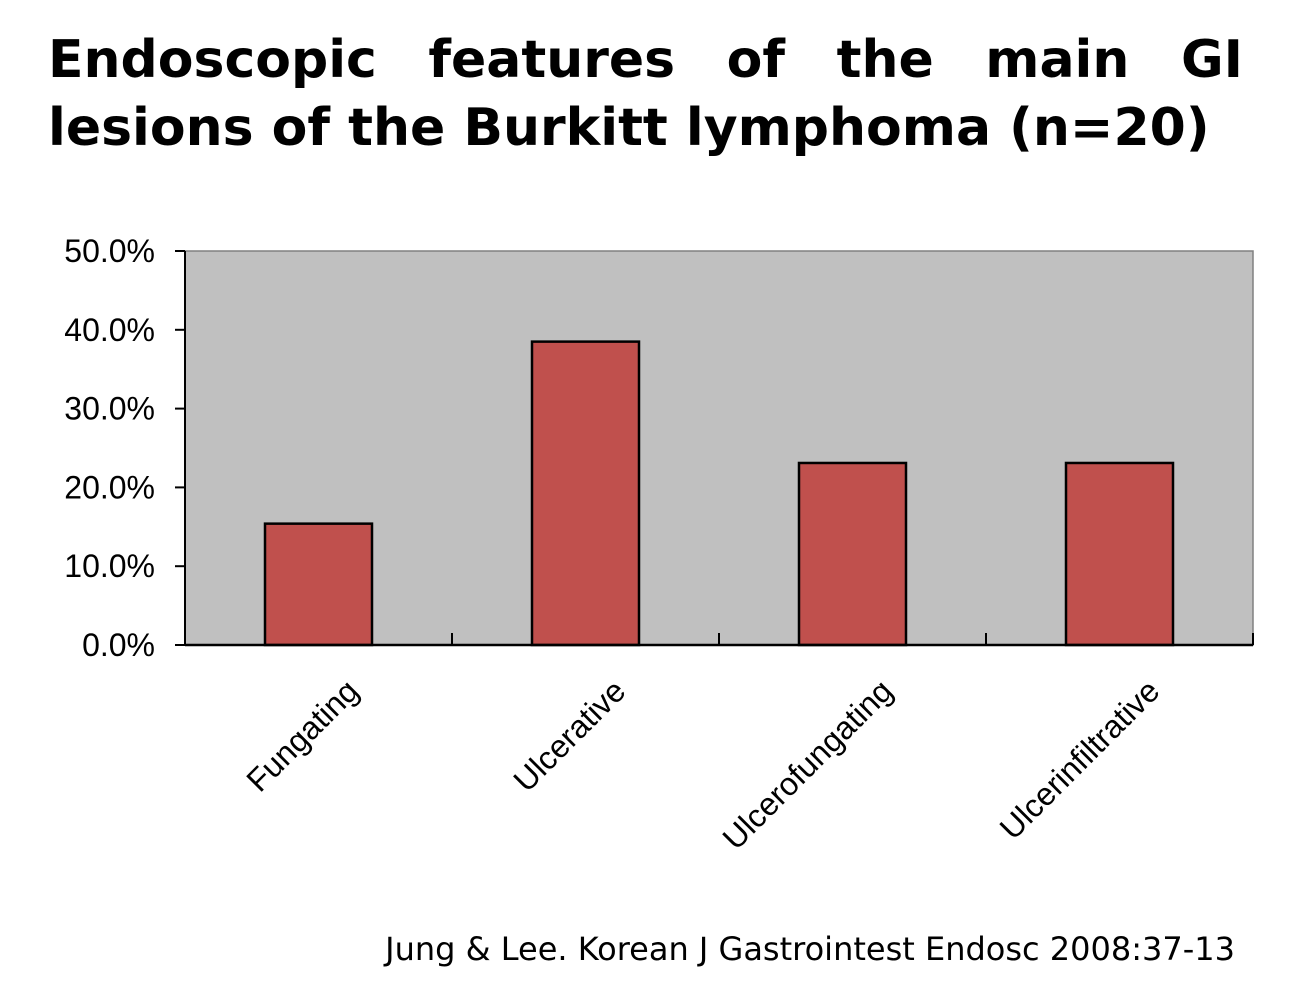 The height and width of the screenshot is (996, 1297). Describe the element at coordinates (852, 554) in the screenshot. I see `bar-ulcerofungating` at that location.